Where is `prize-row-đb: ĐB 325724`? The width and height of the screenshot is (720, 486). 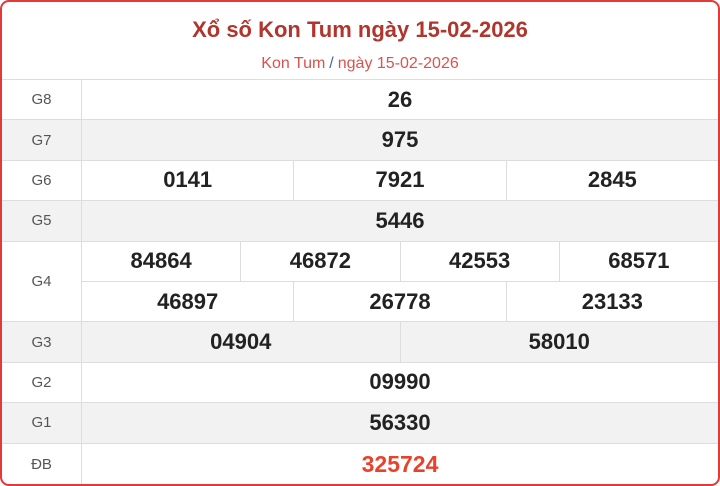
prize-row-đb: ĐB 325724 is located at coordinates (360, 463).